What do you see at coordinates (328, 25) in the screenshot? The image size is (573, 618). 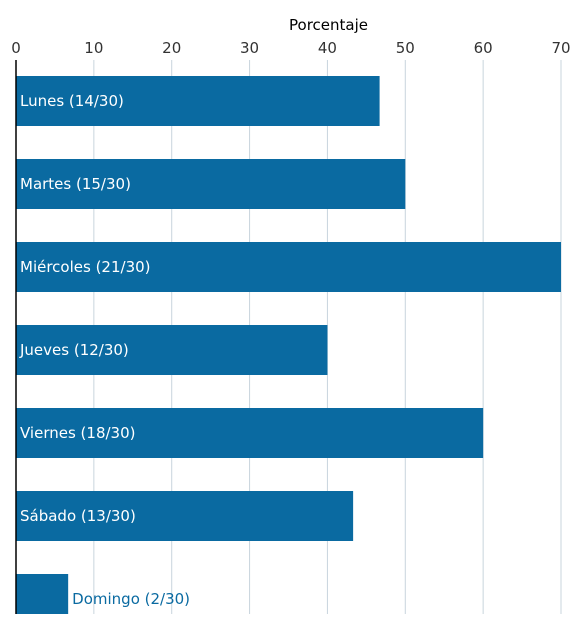 I see `x-axis-title: Porcentaje` at bounding box center [328, 25].